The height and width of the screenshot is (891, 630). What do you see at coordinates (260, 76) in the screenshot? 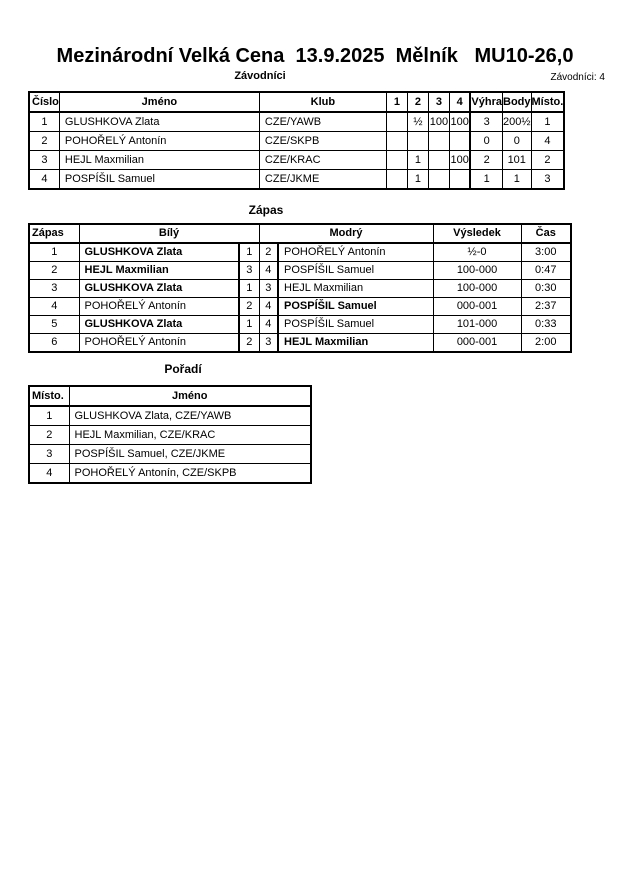
I see `competitors-section-label: Závodníci` at bounding box center [260, 76].